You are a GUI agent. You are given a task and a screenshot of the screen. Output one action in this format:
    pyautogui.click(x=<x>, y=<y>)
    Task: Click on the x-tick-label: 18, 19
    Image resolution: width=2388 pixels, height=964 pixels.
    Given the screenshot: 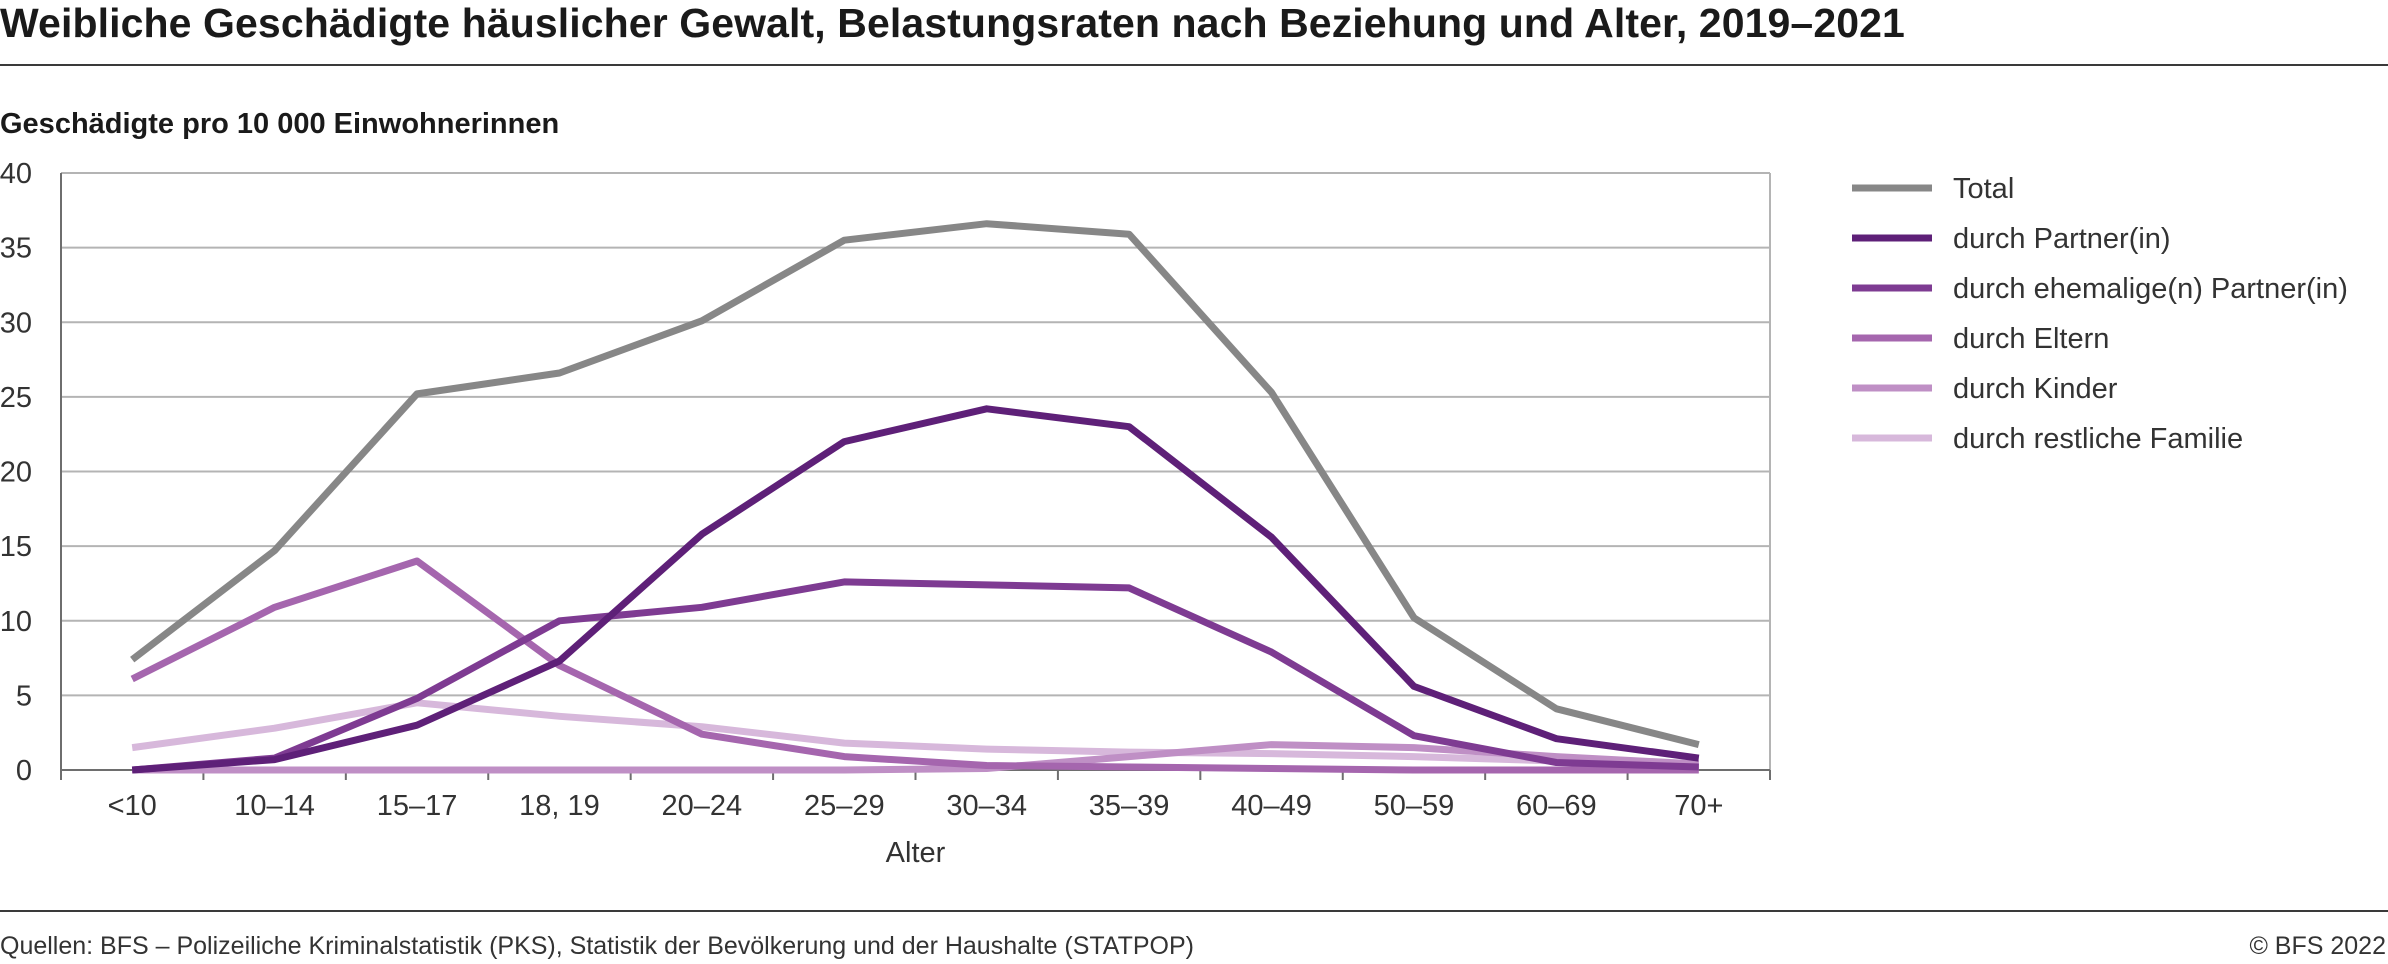 What is the action you would take?
    pyautogui.click(x=559, y=806)
    